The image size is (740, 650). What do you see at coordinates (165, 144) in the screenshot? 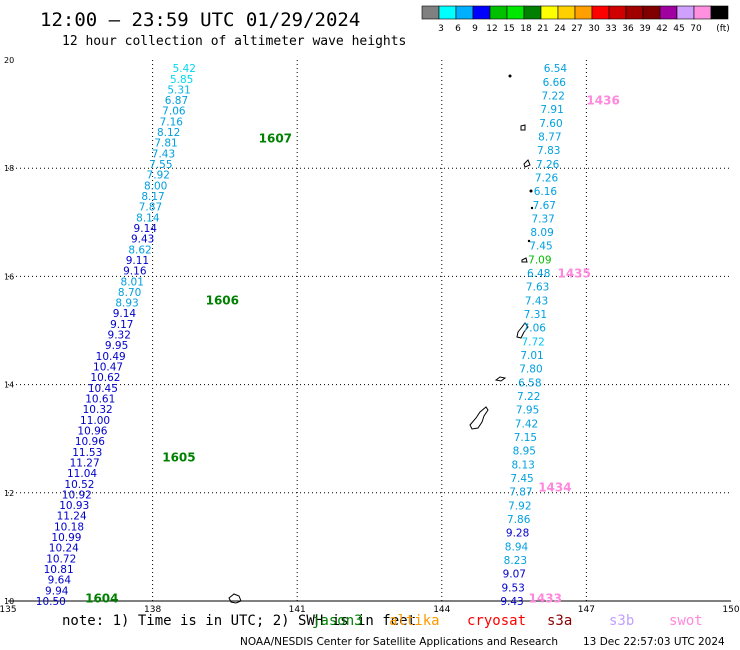
I see `wave-height-value: 7.81` at bounding box center [165, 144].